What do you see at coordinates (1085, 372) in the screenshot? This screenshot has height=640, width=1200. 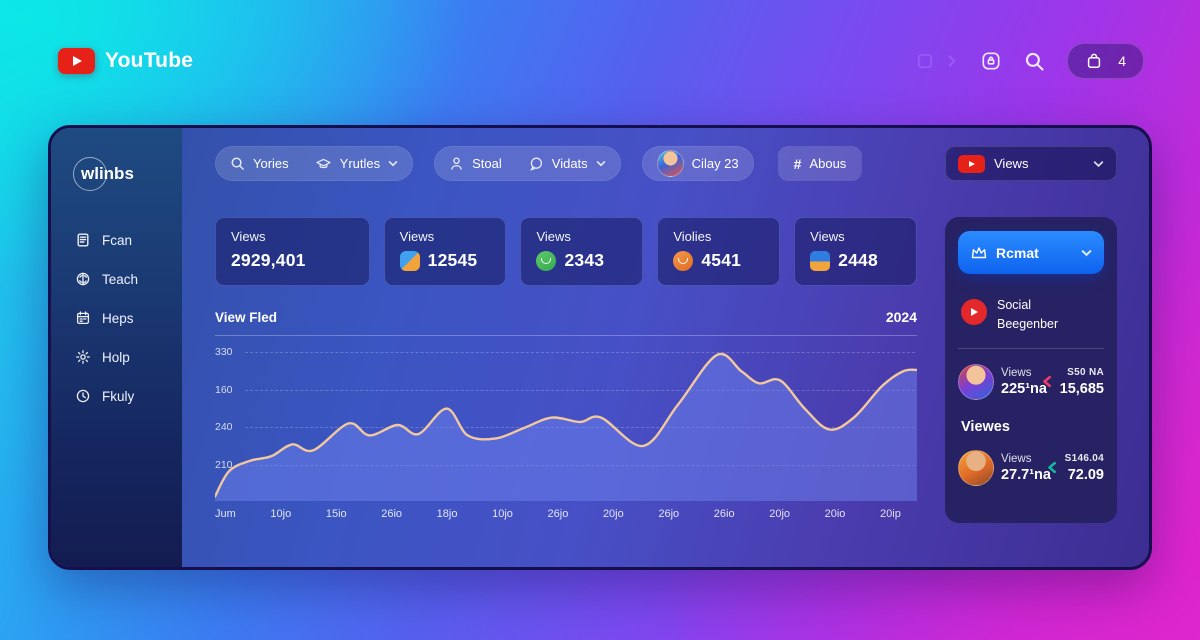 I see `row-right-top: S50 NA` at bounding box center [1085, 372].